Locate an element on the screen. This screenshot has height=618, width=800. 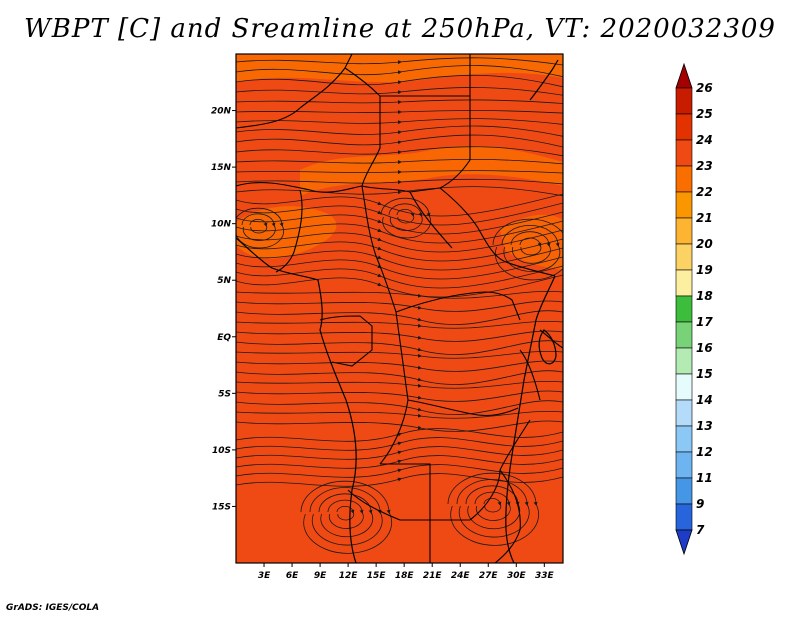
lat-tick-label: 20N is located at coordinates (221, 112).